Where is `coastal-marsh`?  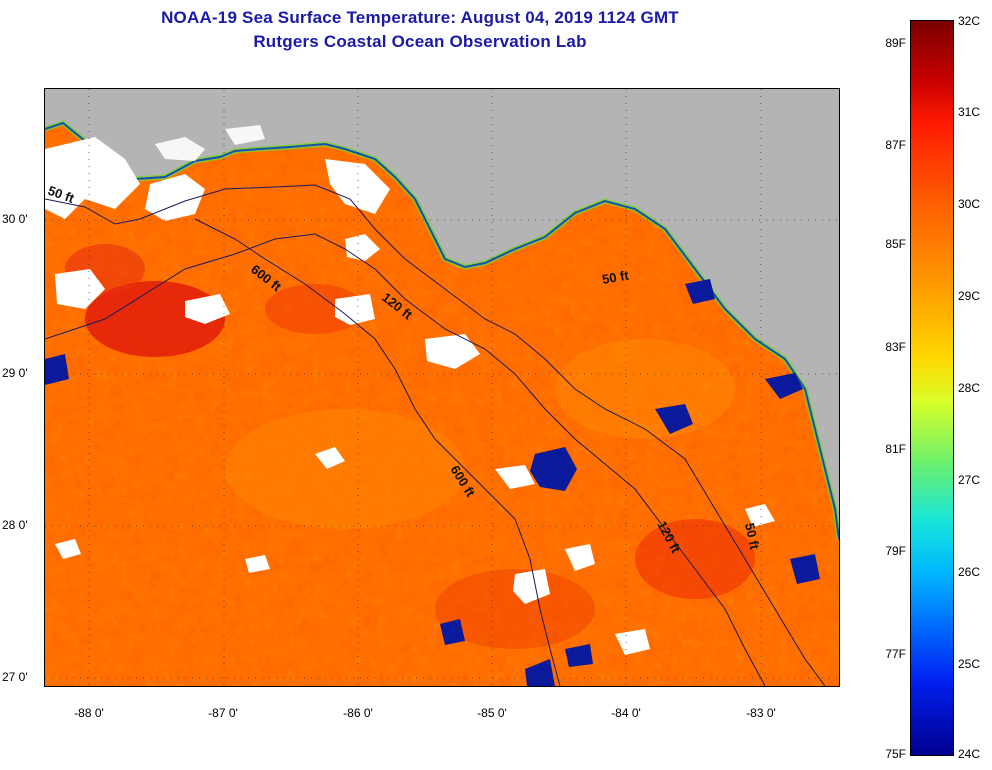 coastal-marsh is located at coordinates (210, 143).